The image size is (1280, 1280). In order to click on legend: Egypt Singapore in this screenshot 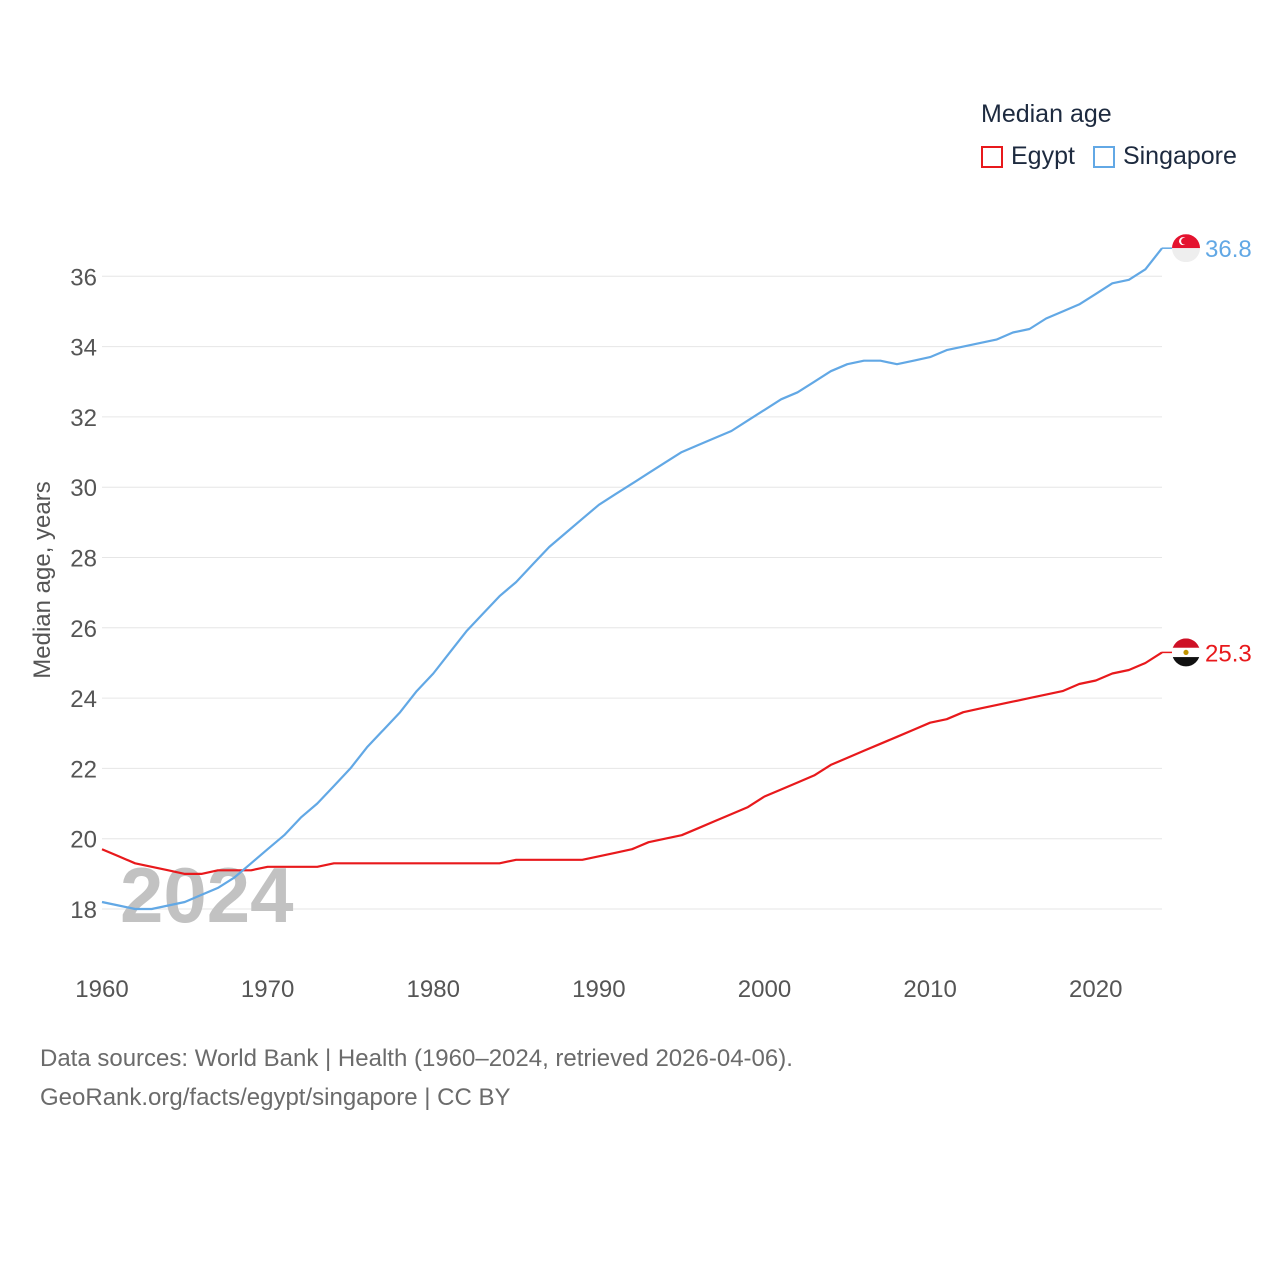, I will do `click(1118, 156)`.